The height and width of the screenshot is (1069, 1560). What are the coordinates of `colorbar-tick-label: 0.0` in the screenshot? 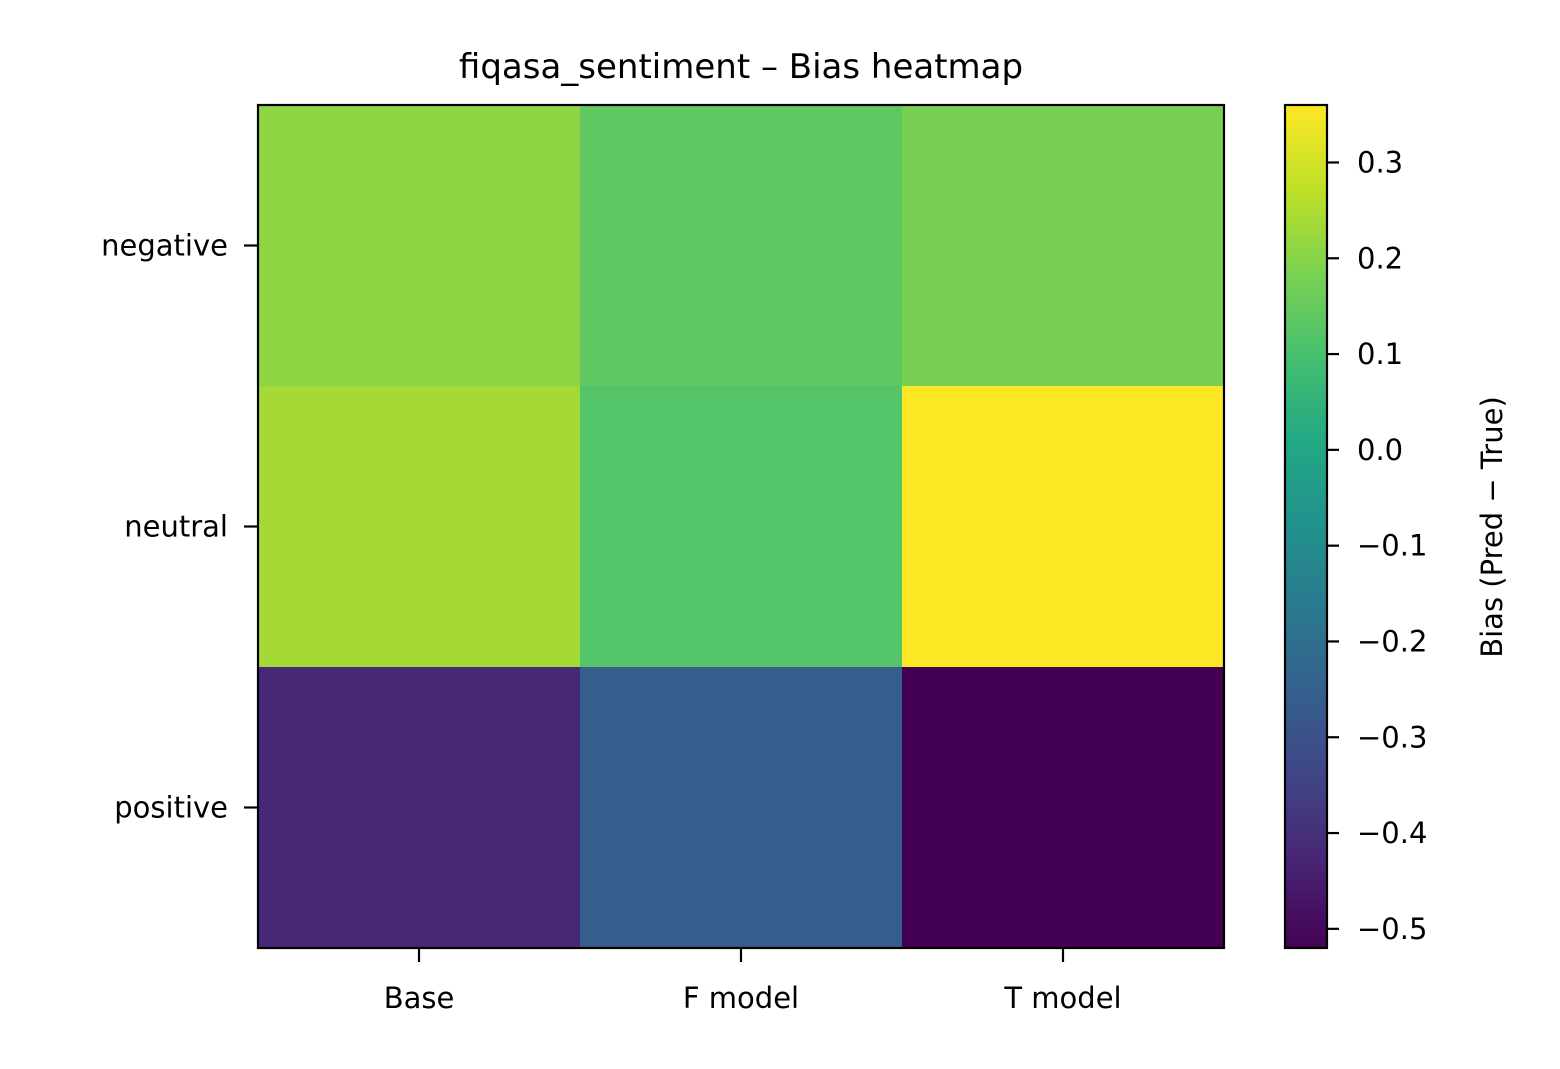 It's located at (1380, 450).